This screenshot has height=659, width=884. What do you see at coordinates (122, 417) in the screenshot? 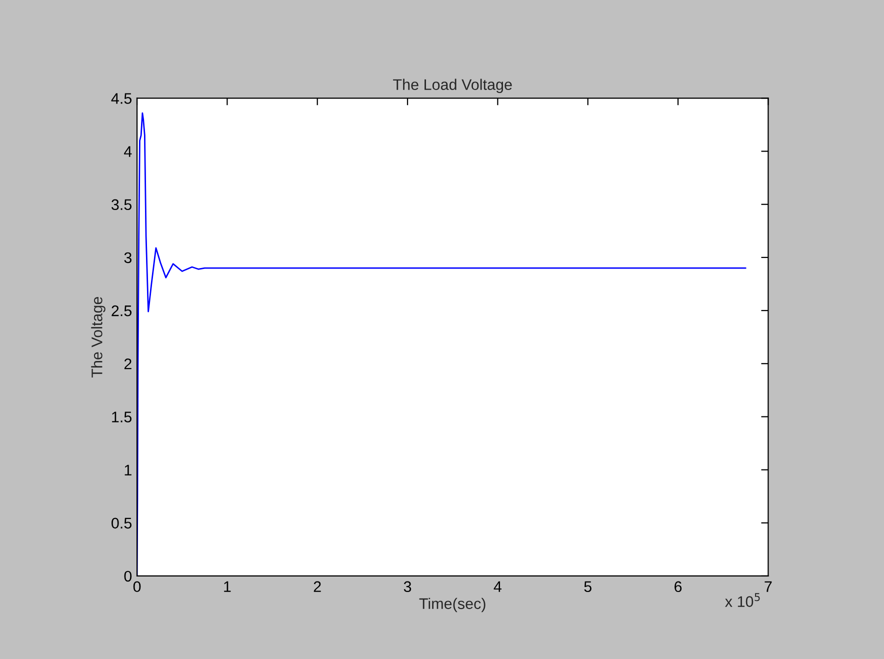
I see `y-tick-label: 1.5` at bounding box center [122, 417].